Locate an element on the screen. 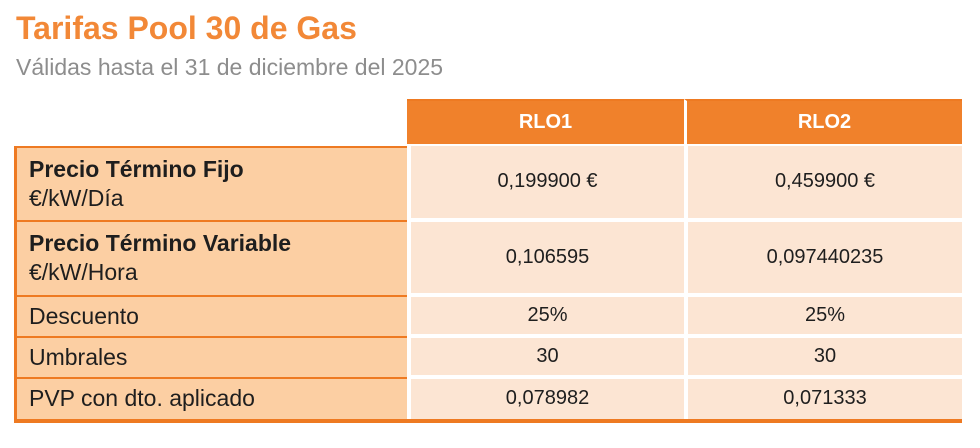 Image resolution: width=980 pixels, height=448 pixels. page-title: Tarifas Pool 30 de Gas is located at coordinates (186, 28).